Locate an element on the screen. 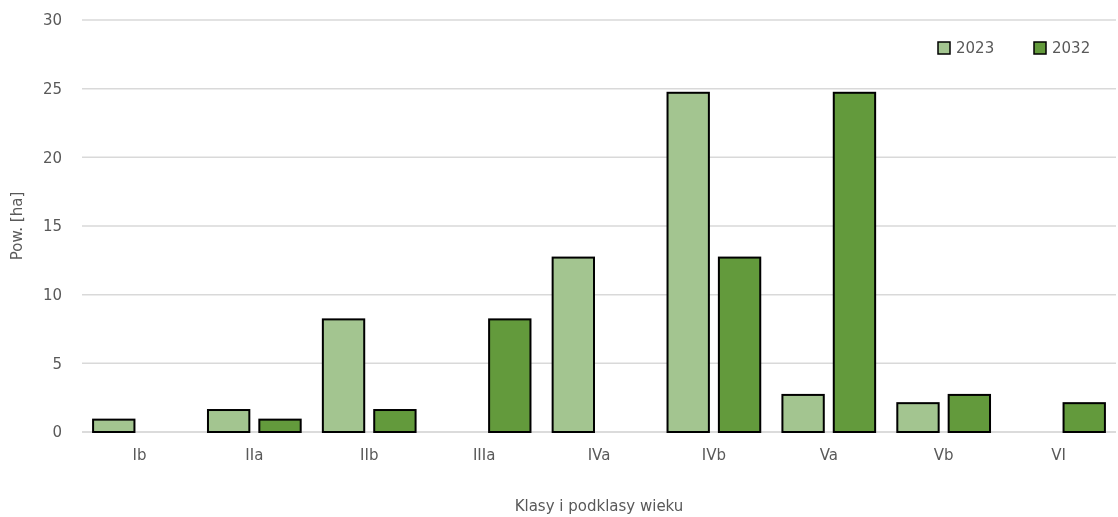 Image resolution: width=1118 pixels, height=517 pixels. x-tick-label: Vb is located at coordinates (943, 455).